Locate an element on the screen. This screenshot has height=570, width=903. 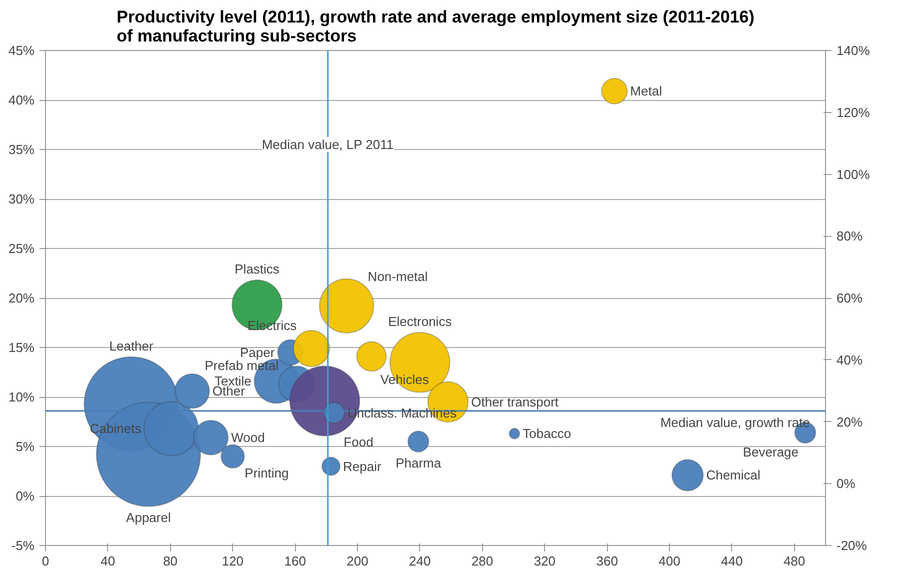
x-tick-label: 280 is located at coordinates (482, 561).